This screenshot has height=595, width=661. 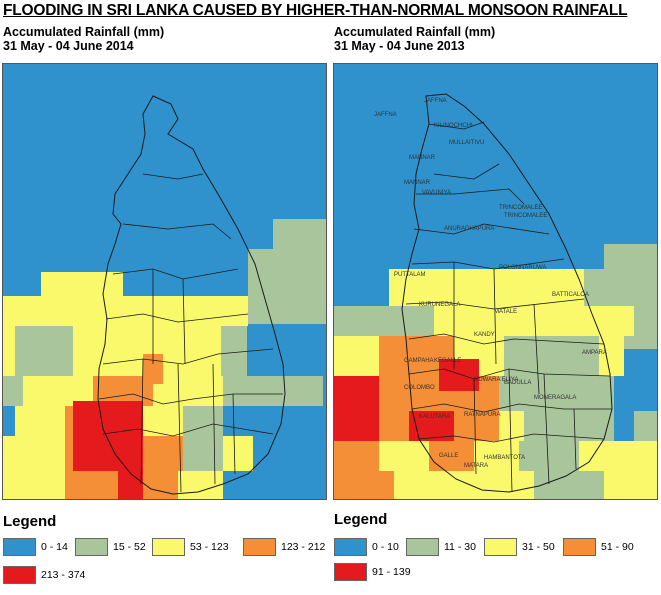 What do you see at coordinates (505, 312) in the screenshot?
I see `place-label: MATALE` at bounding box center [505, 312].